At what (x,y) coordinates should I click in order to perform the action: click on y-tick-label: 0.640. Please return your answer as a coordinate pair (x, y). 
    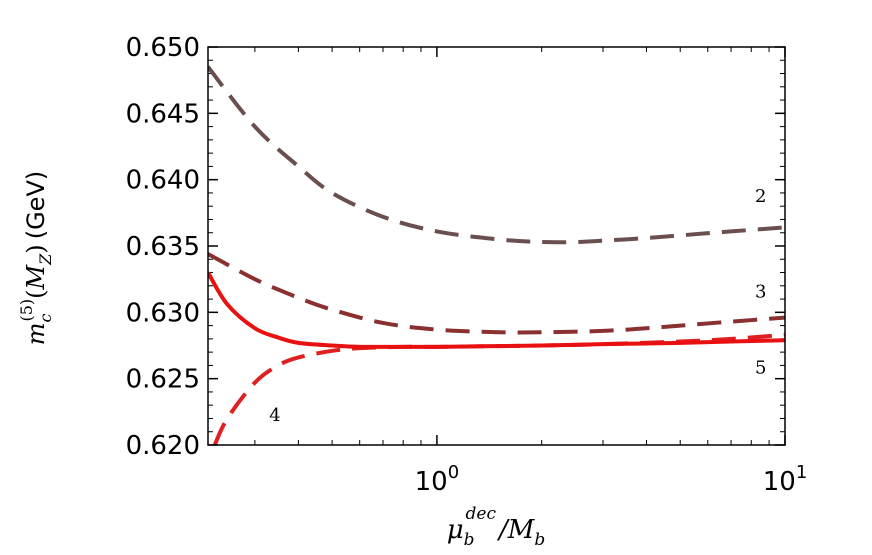
    Looking at the image, I should click on (163, 181).